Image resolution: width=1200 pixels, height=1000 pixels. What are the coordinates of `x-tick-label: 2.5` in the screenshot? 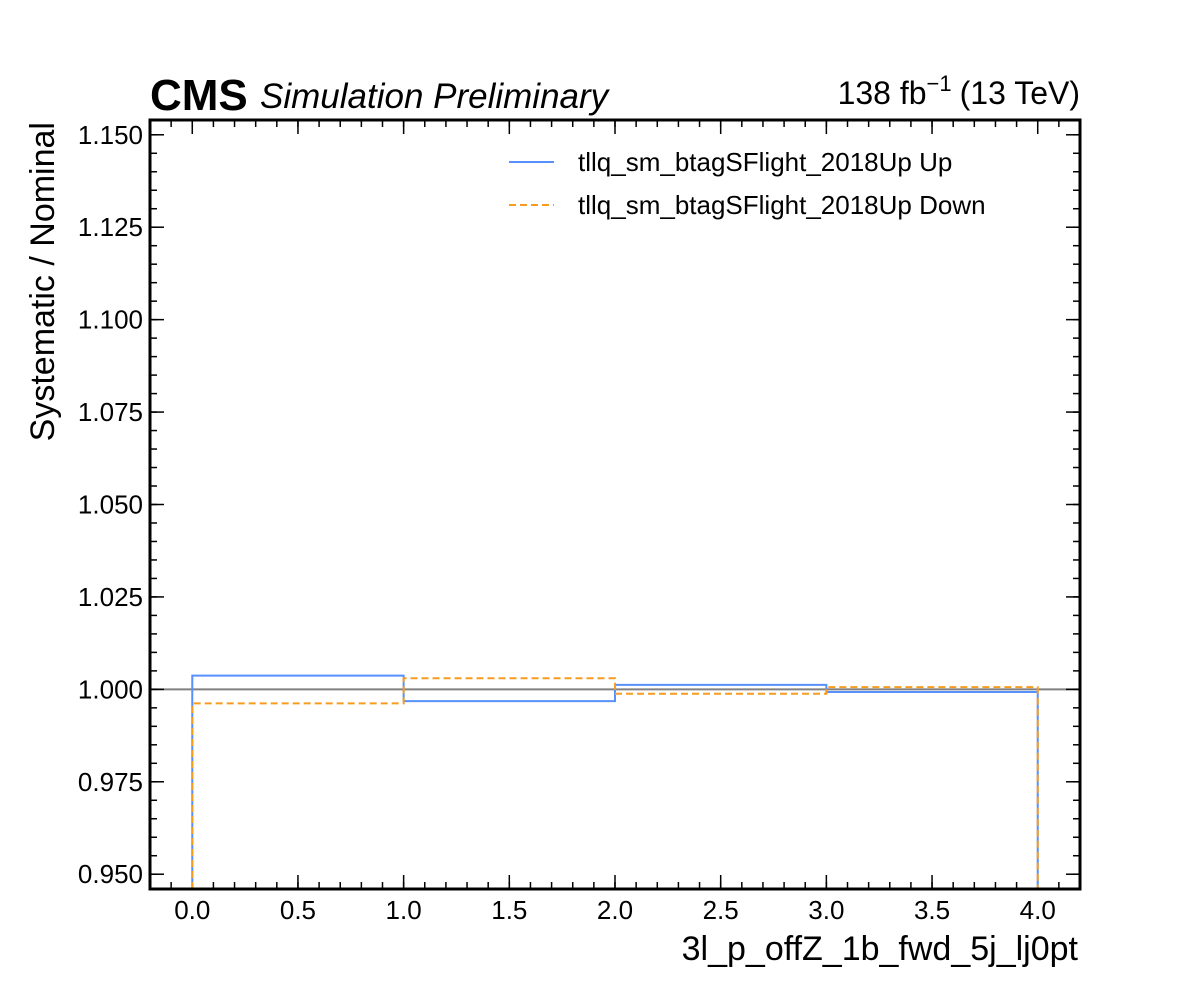 It's located at (721, 910).